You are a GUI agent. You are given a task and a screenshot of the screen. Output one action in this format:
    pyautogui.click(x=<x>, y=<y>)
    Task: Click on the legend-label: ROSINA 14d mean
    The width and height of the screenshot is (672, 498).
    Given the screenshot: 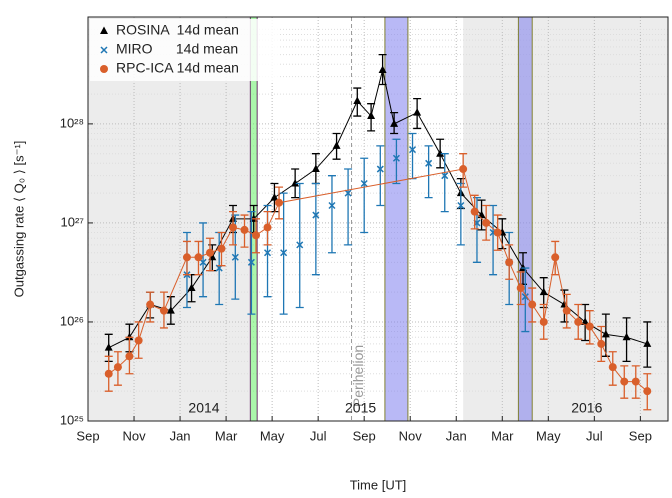 What is the action you would take?
    pyautogui.click(x=177, y=30)
    